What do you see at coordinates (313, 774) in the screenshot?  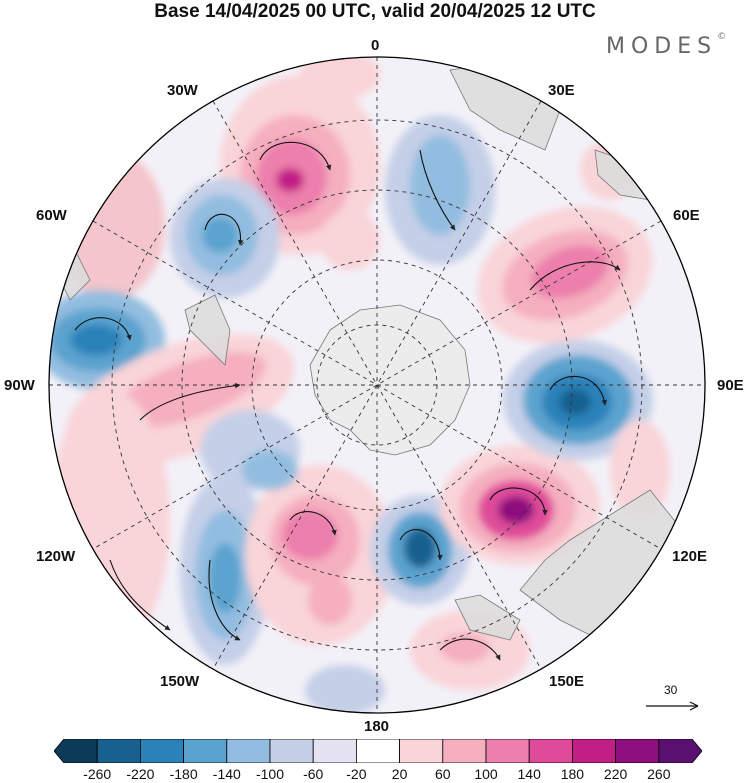 I see `colorbar-tick-label: -60` at bounding box center [313, 774].